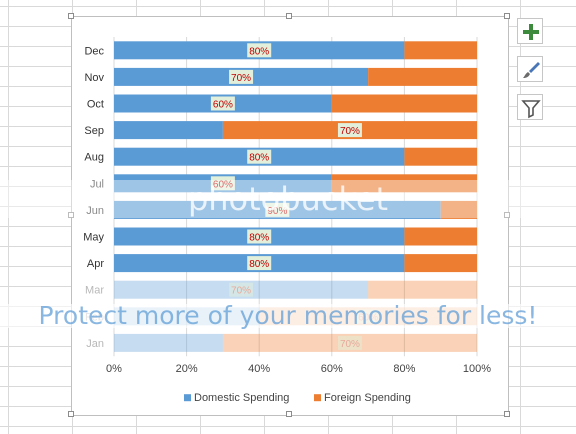  I want to click on x-tick-label: 100%, so click(477, 369).